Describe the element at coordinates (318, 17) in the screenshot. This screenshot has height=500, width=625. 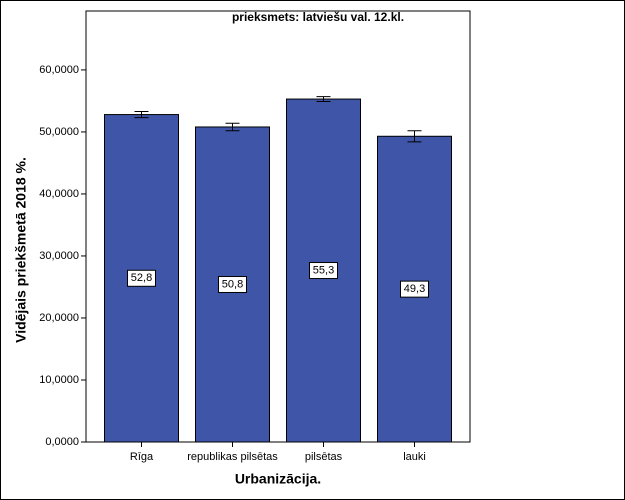
I see `chart-title: prieksmets: latviešu val. 12.kl.` at that location.